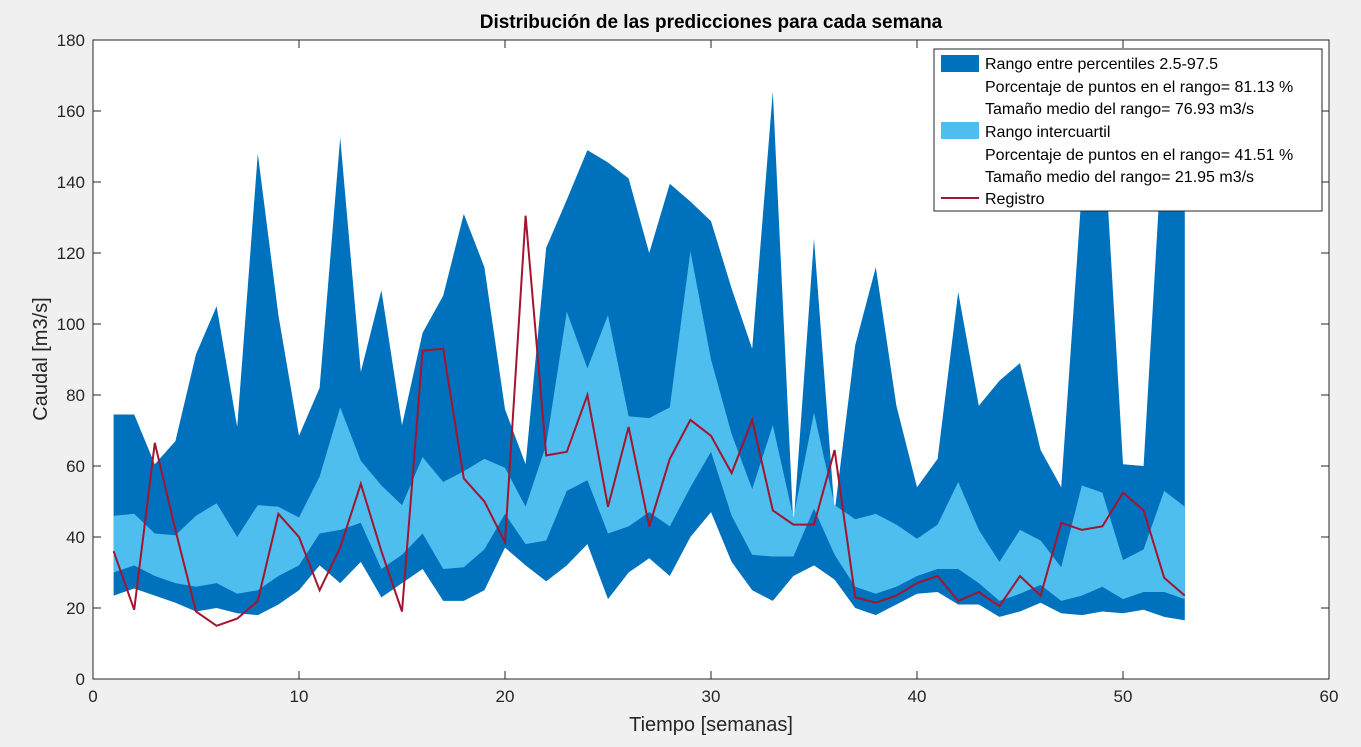 Image resolution: width=1361 pixels, height=747 pixels. I want to click on x-tick-label: 20, so click(505, 696).